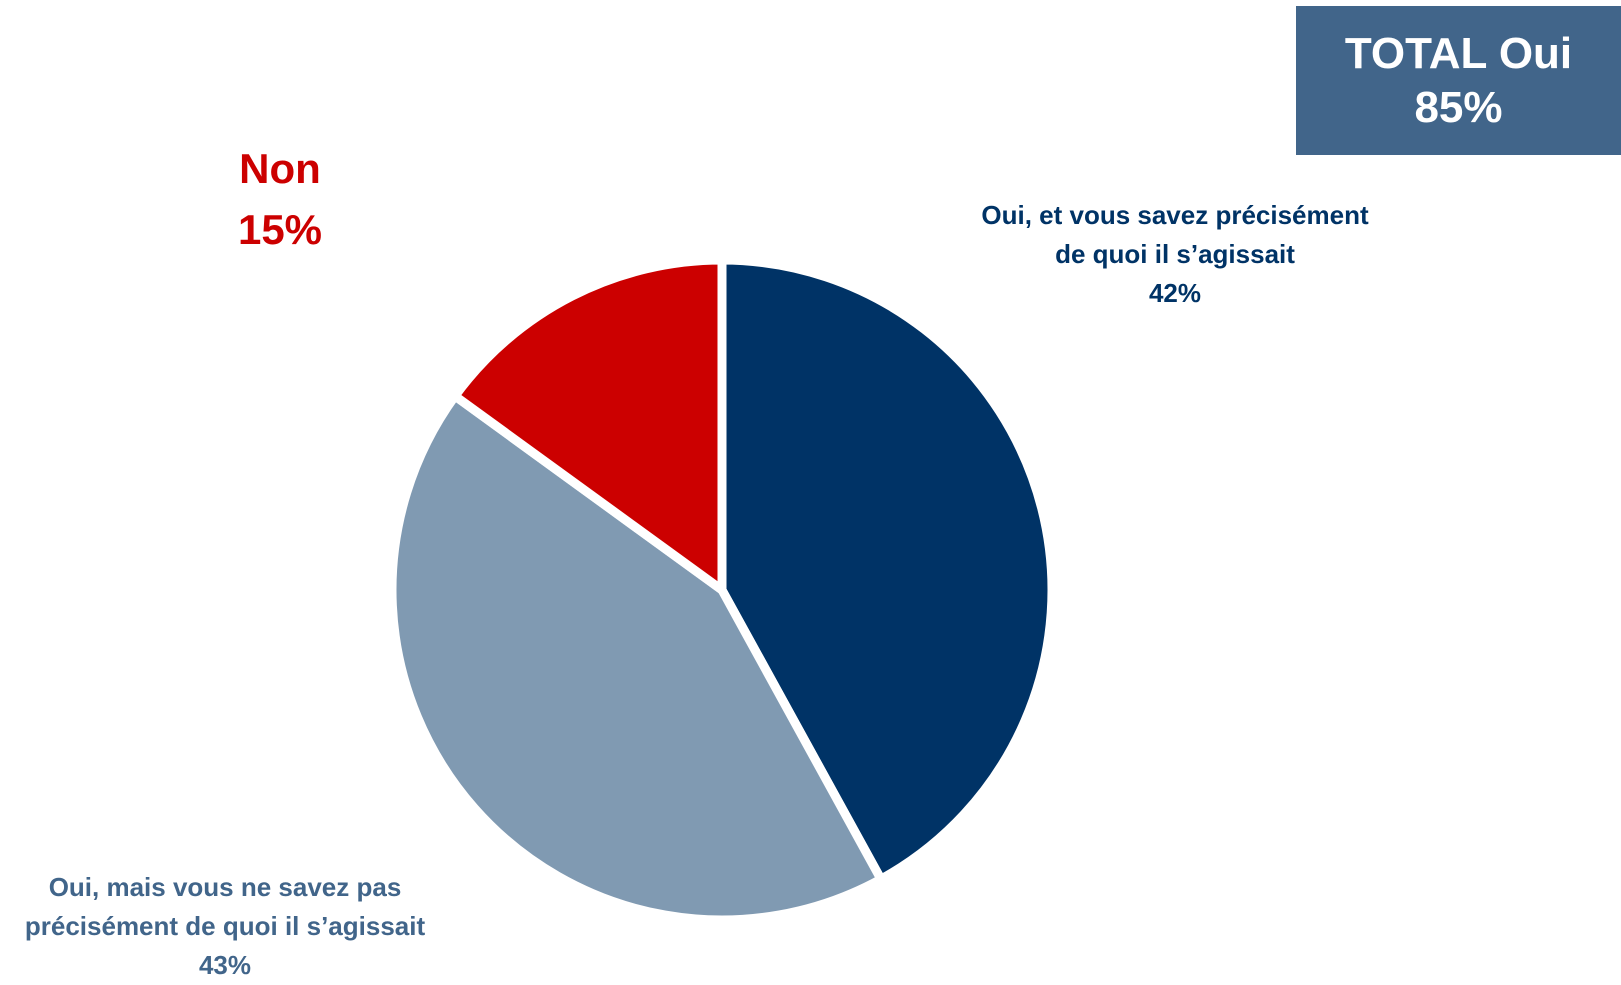 Image resolution: width=1621 pixels, height=985 pixels. What do you see at coordinates (1175, 215) in the screenshot?
I see `slice-label-oui-precis-line1: Oui, et vous savez précisément` at bounding box center [1175, 215].